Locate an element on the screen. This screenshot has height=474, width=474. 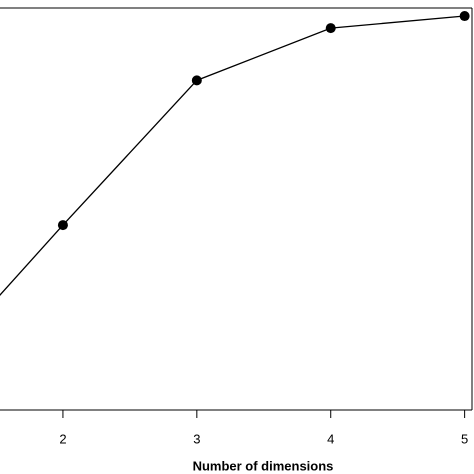
x-axis-label: Number of dimensions is located at coordinates (263, 465).